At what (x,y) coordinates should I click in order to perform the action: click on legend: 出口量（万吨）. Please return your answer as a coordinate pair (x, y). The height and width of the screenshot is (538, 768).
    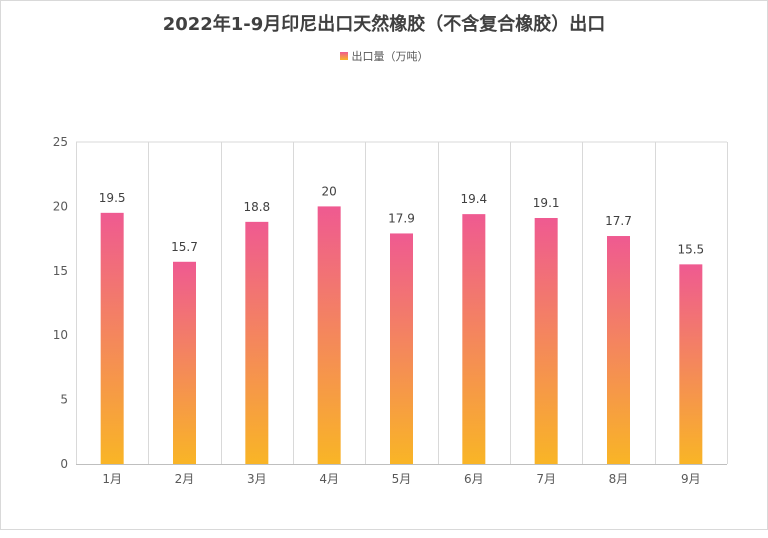
    Looking at the image, I should click on (384, 56).